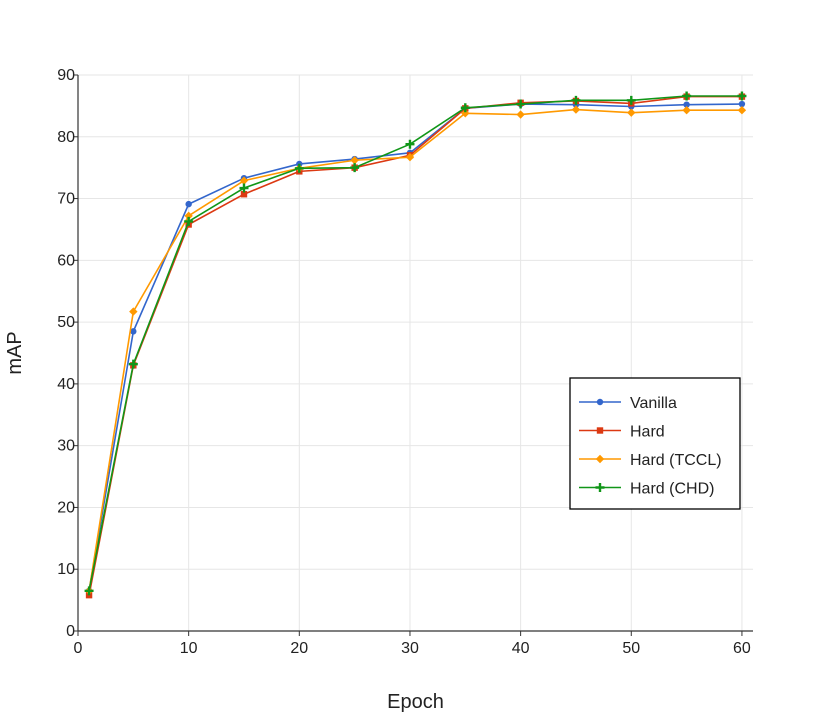 This screenshot has width=831, height=720. I want to click on legend-entry: Hard (TCCL), so click(650, 460).